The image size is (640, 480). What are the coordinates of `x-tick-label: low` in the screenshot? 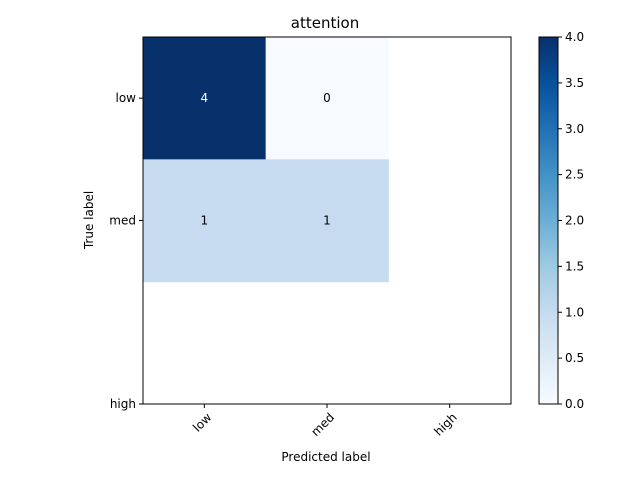 It's located at (202, 422).